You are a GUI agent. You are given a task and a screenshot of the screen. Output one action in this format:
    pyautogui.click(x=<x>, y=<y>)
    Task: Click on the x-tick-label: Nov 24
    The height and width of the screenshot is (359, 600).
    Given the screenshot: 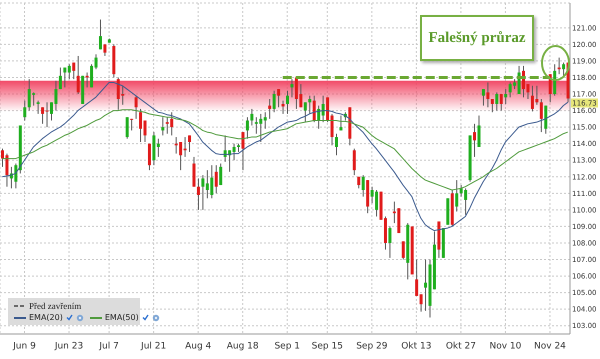 What is the action you would take?
    pyautogui.click(x=550, y=346)
    